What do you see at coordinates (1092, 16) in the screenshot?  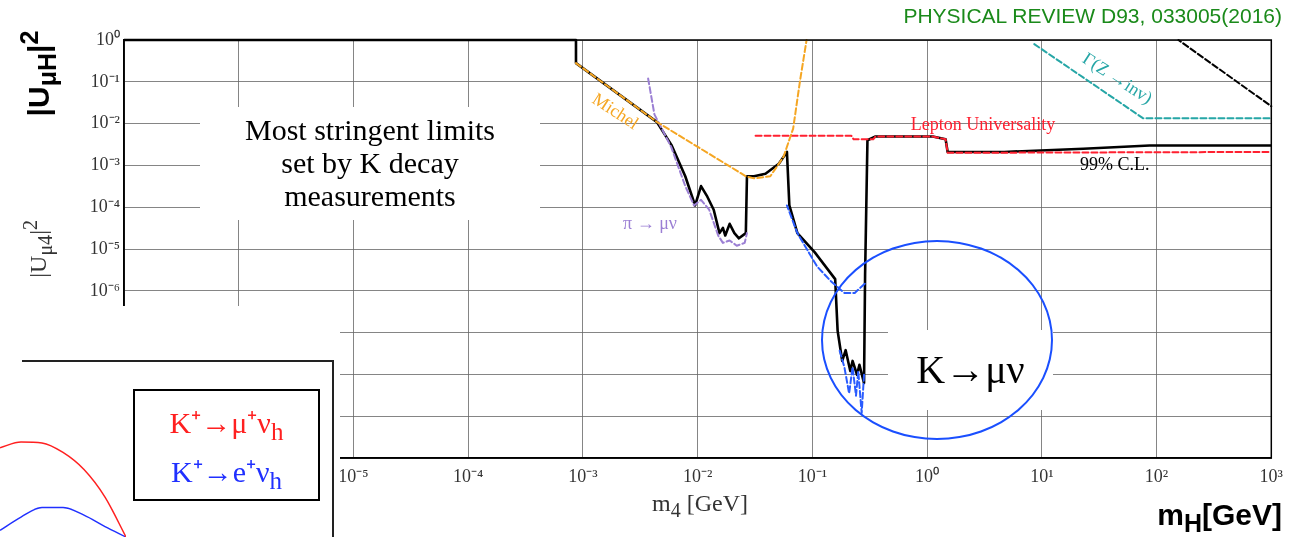 I see `text: PHYSICAL REVIEW D93, 033005(2016)` at bounding box center [1092, 16].